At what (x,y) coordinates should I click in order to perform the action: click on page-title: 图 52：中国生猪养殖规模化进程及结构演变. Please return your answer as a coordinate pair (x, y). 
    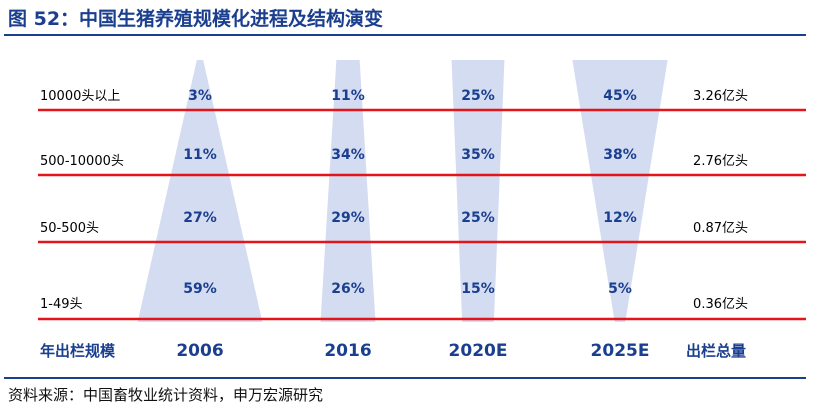
    Looking at the image, I should click on (196, 19).